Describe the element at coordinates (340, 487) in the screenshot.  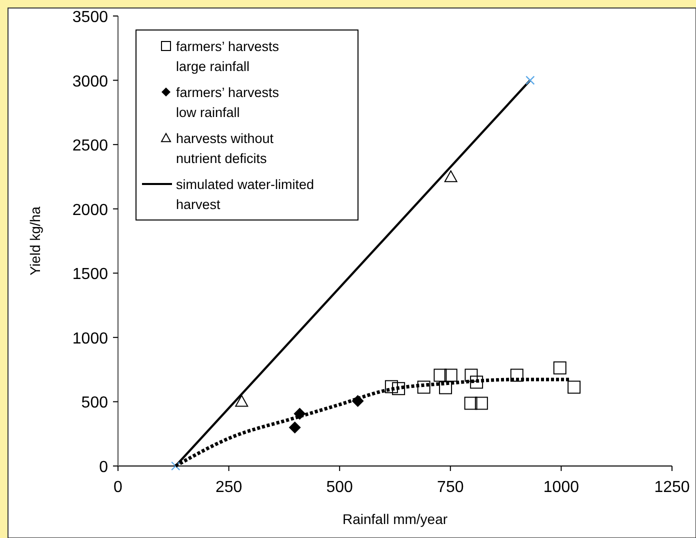
I see `x-tick-label: 500` at that location.